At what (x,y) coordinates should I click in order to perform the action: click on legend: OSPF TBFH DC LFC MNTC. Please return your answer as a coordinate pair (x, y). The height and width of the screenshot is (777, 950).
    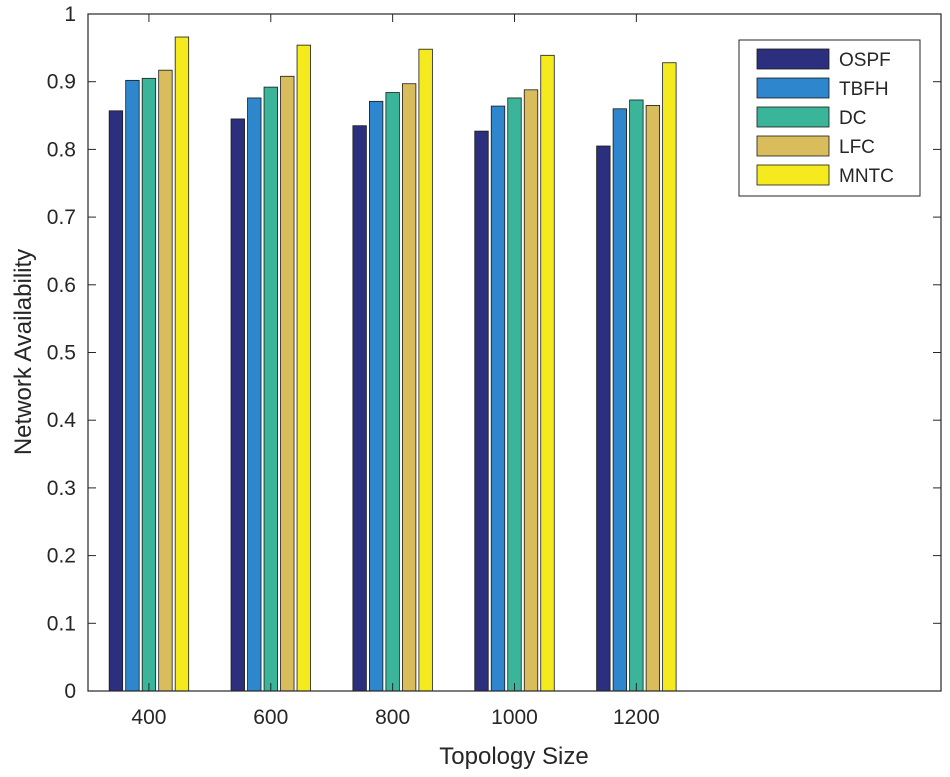
    Looking at the image, I should click on (829, 118).